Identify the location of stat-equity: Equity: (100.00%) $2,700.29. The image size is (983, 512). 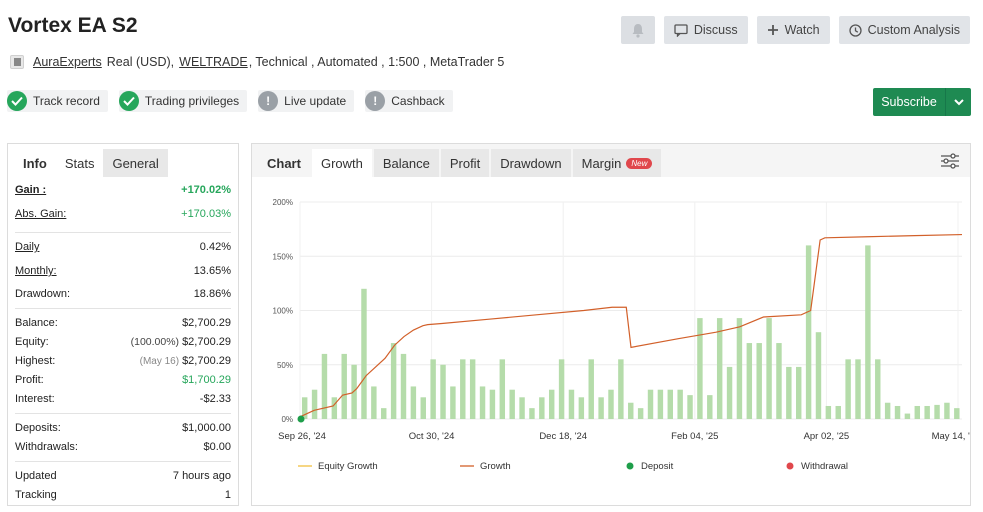
(123, 342).